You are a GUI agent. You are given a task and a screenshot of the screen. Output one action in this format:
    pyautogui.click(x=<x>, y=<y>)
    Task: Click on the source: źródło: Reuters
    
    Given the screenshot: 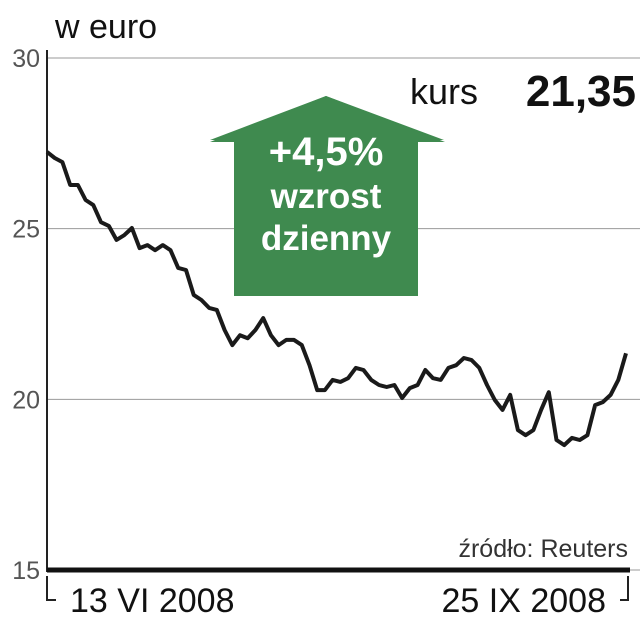 What is the action you would take?
    pyautogui.click(x=543, y=549)
    